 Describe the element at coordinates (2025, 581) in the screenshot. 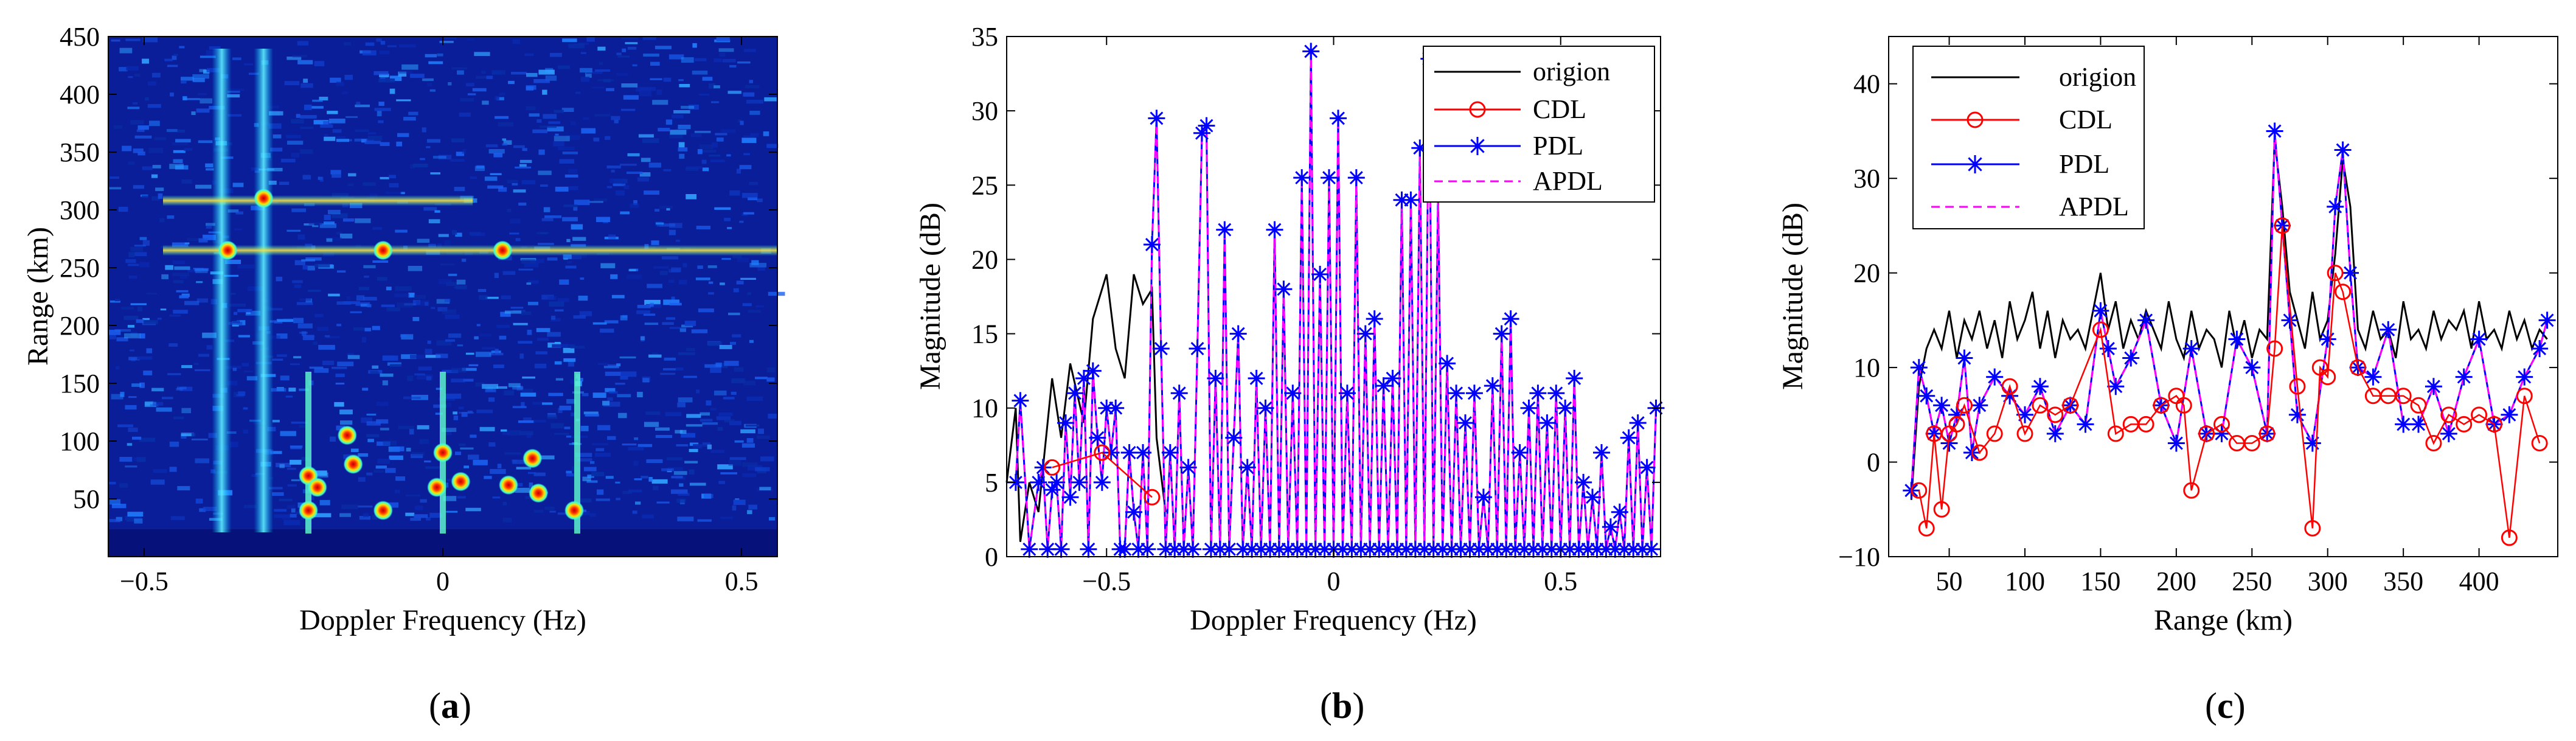

I see `x-tick-label: 100` at that location.